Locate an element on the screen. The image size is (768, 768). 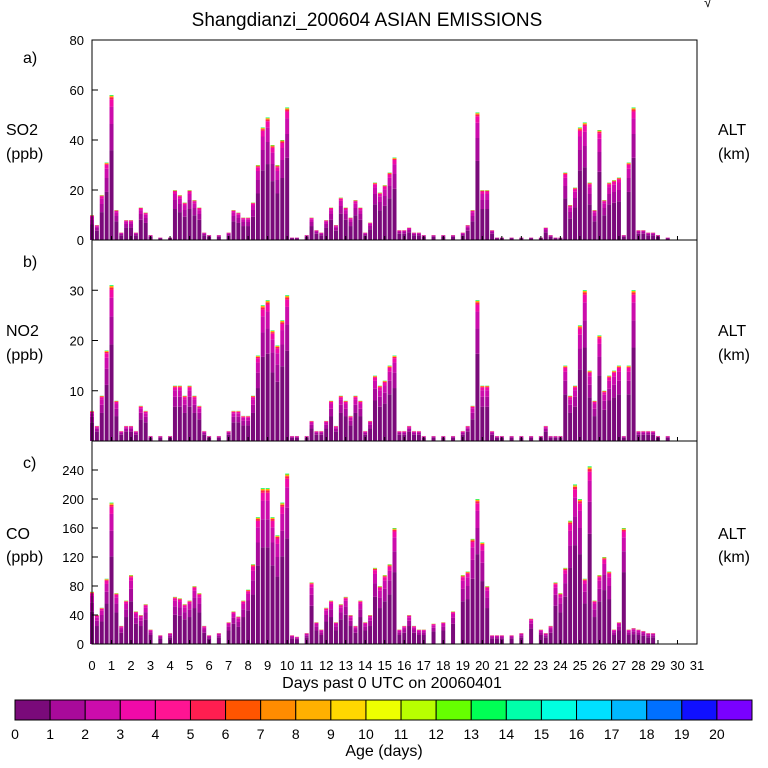
colorbar-tick-label-4: 4 is located at coordinates (155, 734).